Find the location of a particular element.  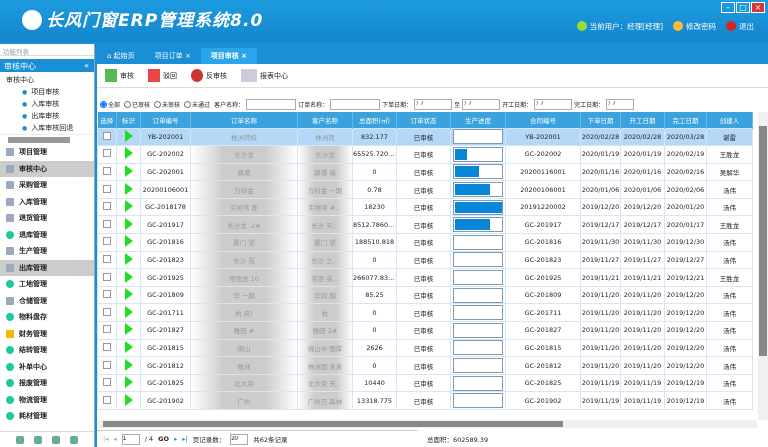

sidebar-item: 退货管理 is located at coordinates (47, 218).